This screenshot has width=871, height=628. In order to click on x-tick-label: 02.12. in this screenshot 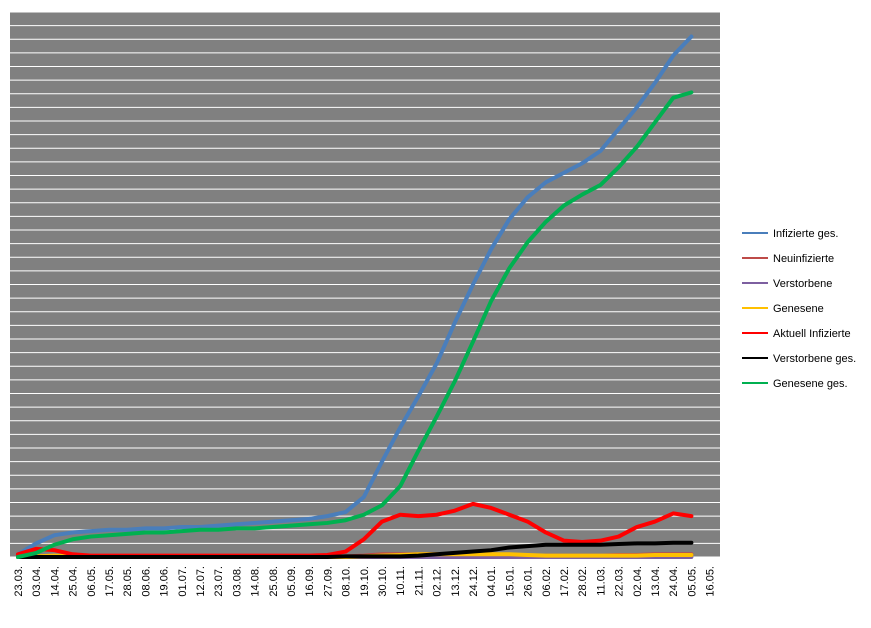, I will do `click(438, 581)`.